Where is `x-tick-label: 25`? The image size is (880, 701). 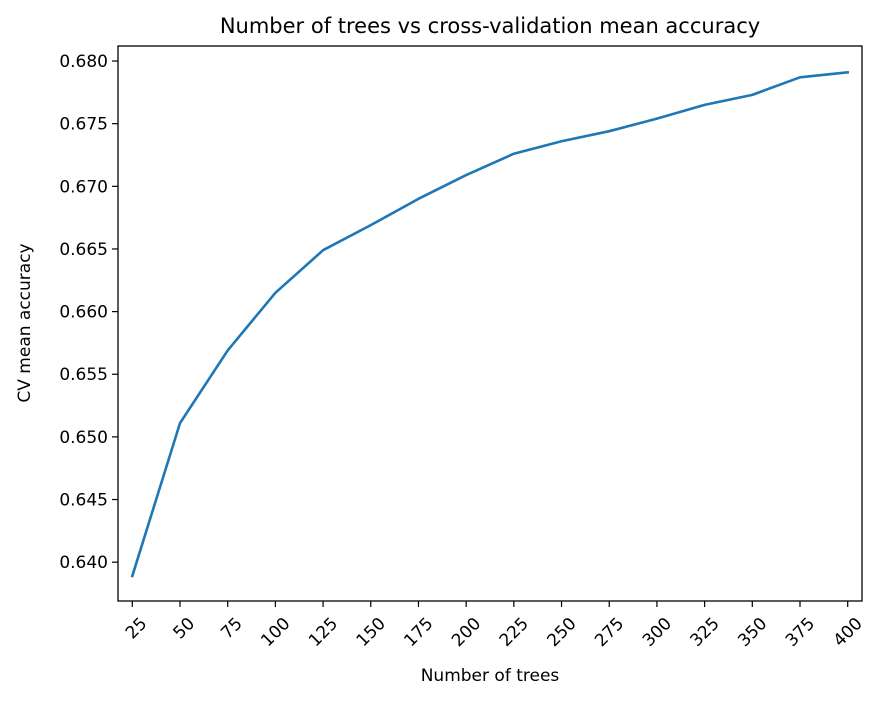
x-tick-label: 25 is located at coordinates (136, 628).